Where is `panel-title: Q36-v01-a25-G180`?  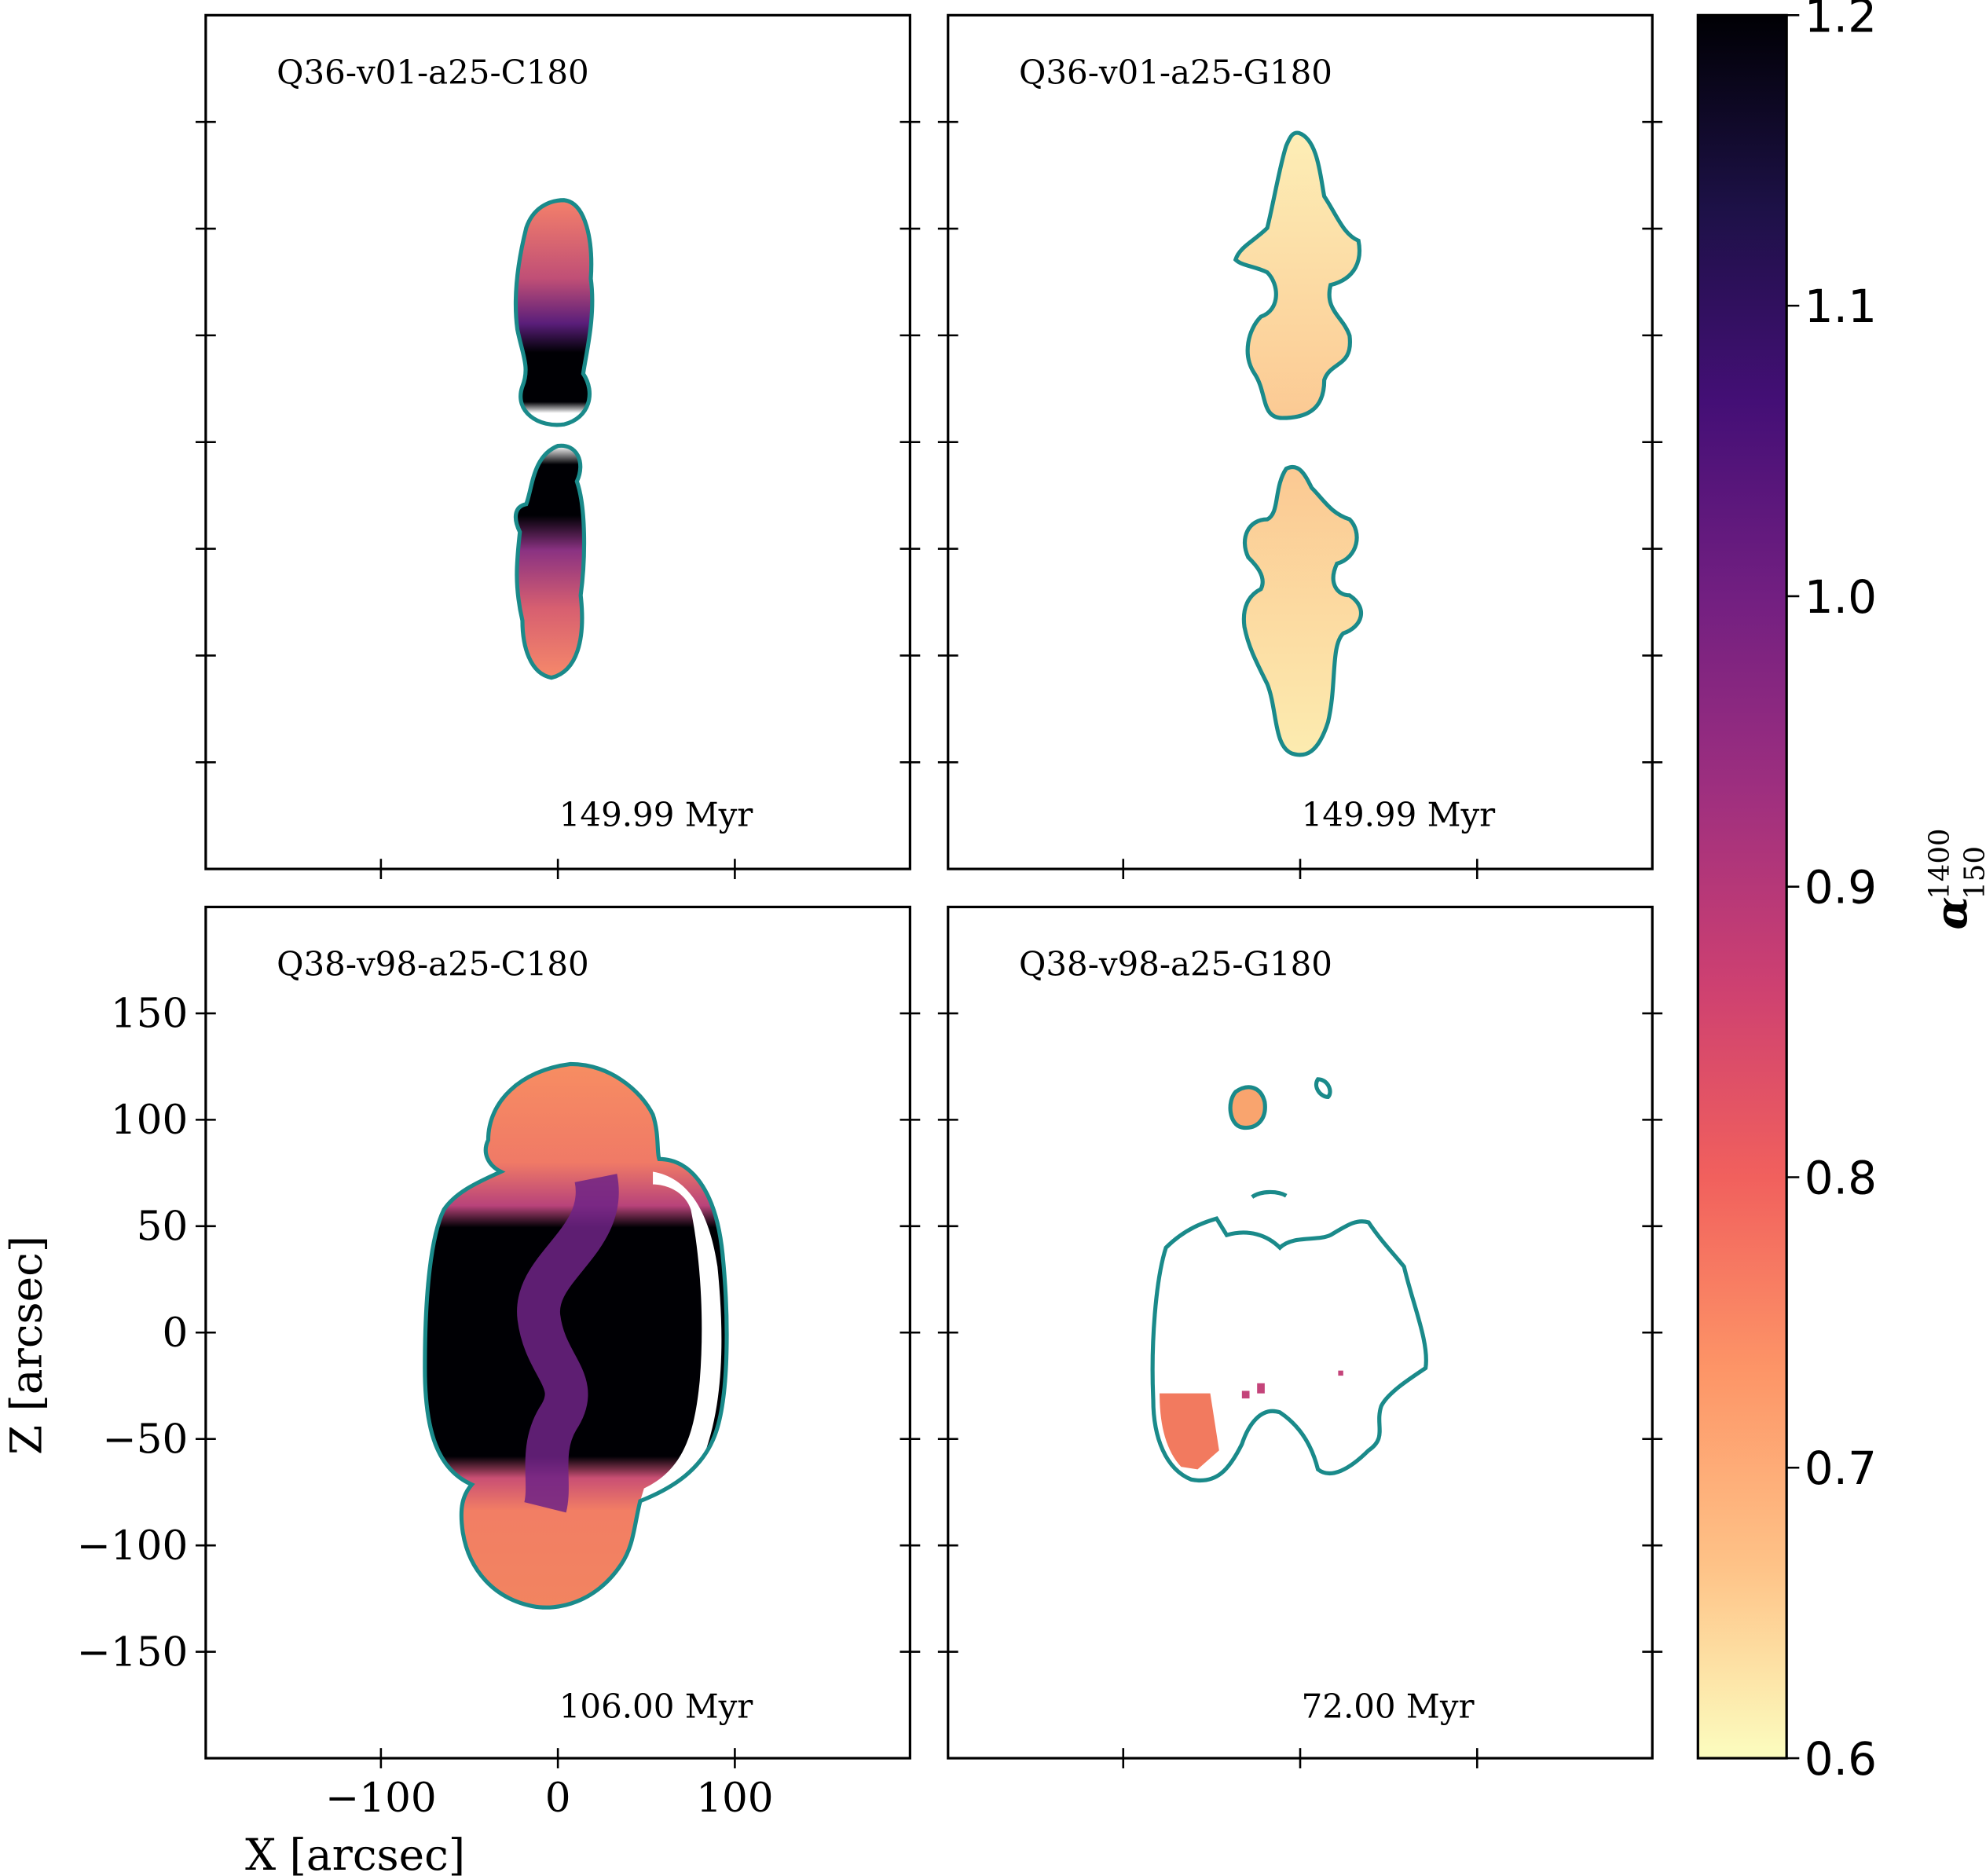 panel-title: Q36-v01-a25-G180 is located at coordinates (1175, 72).